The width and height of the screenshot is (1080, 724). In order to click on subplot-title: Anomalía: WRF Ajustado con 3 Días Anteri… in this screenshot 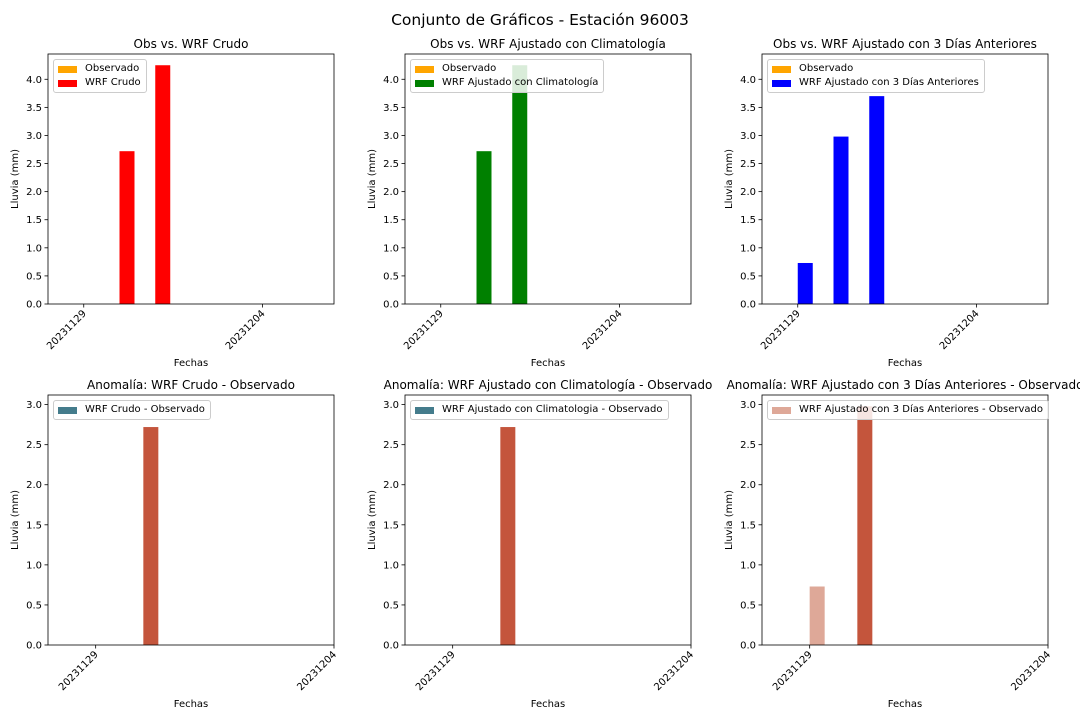, I will do `click(903, 385)`.